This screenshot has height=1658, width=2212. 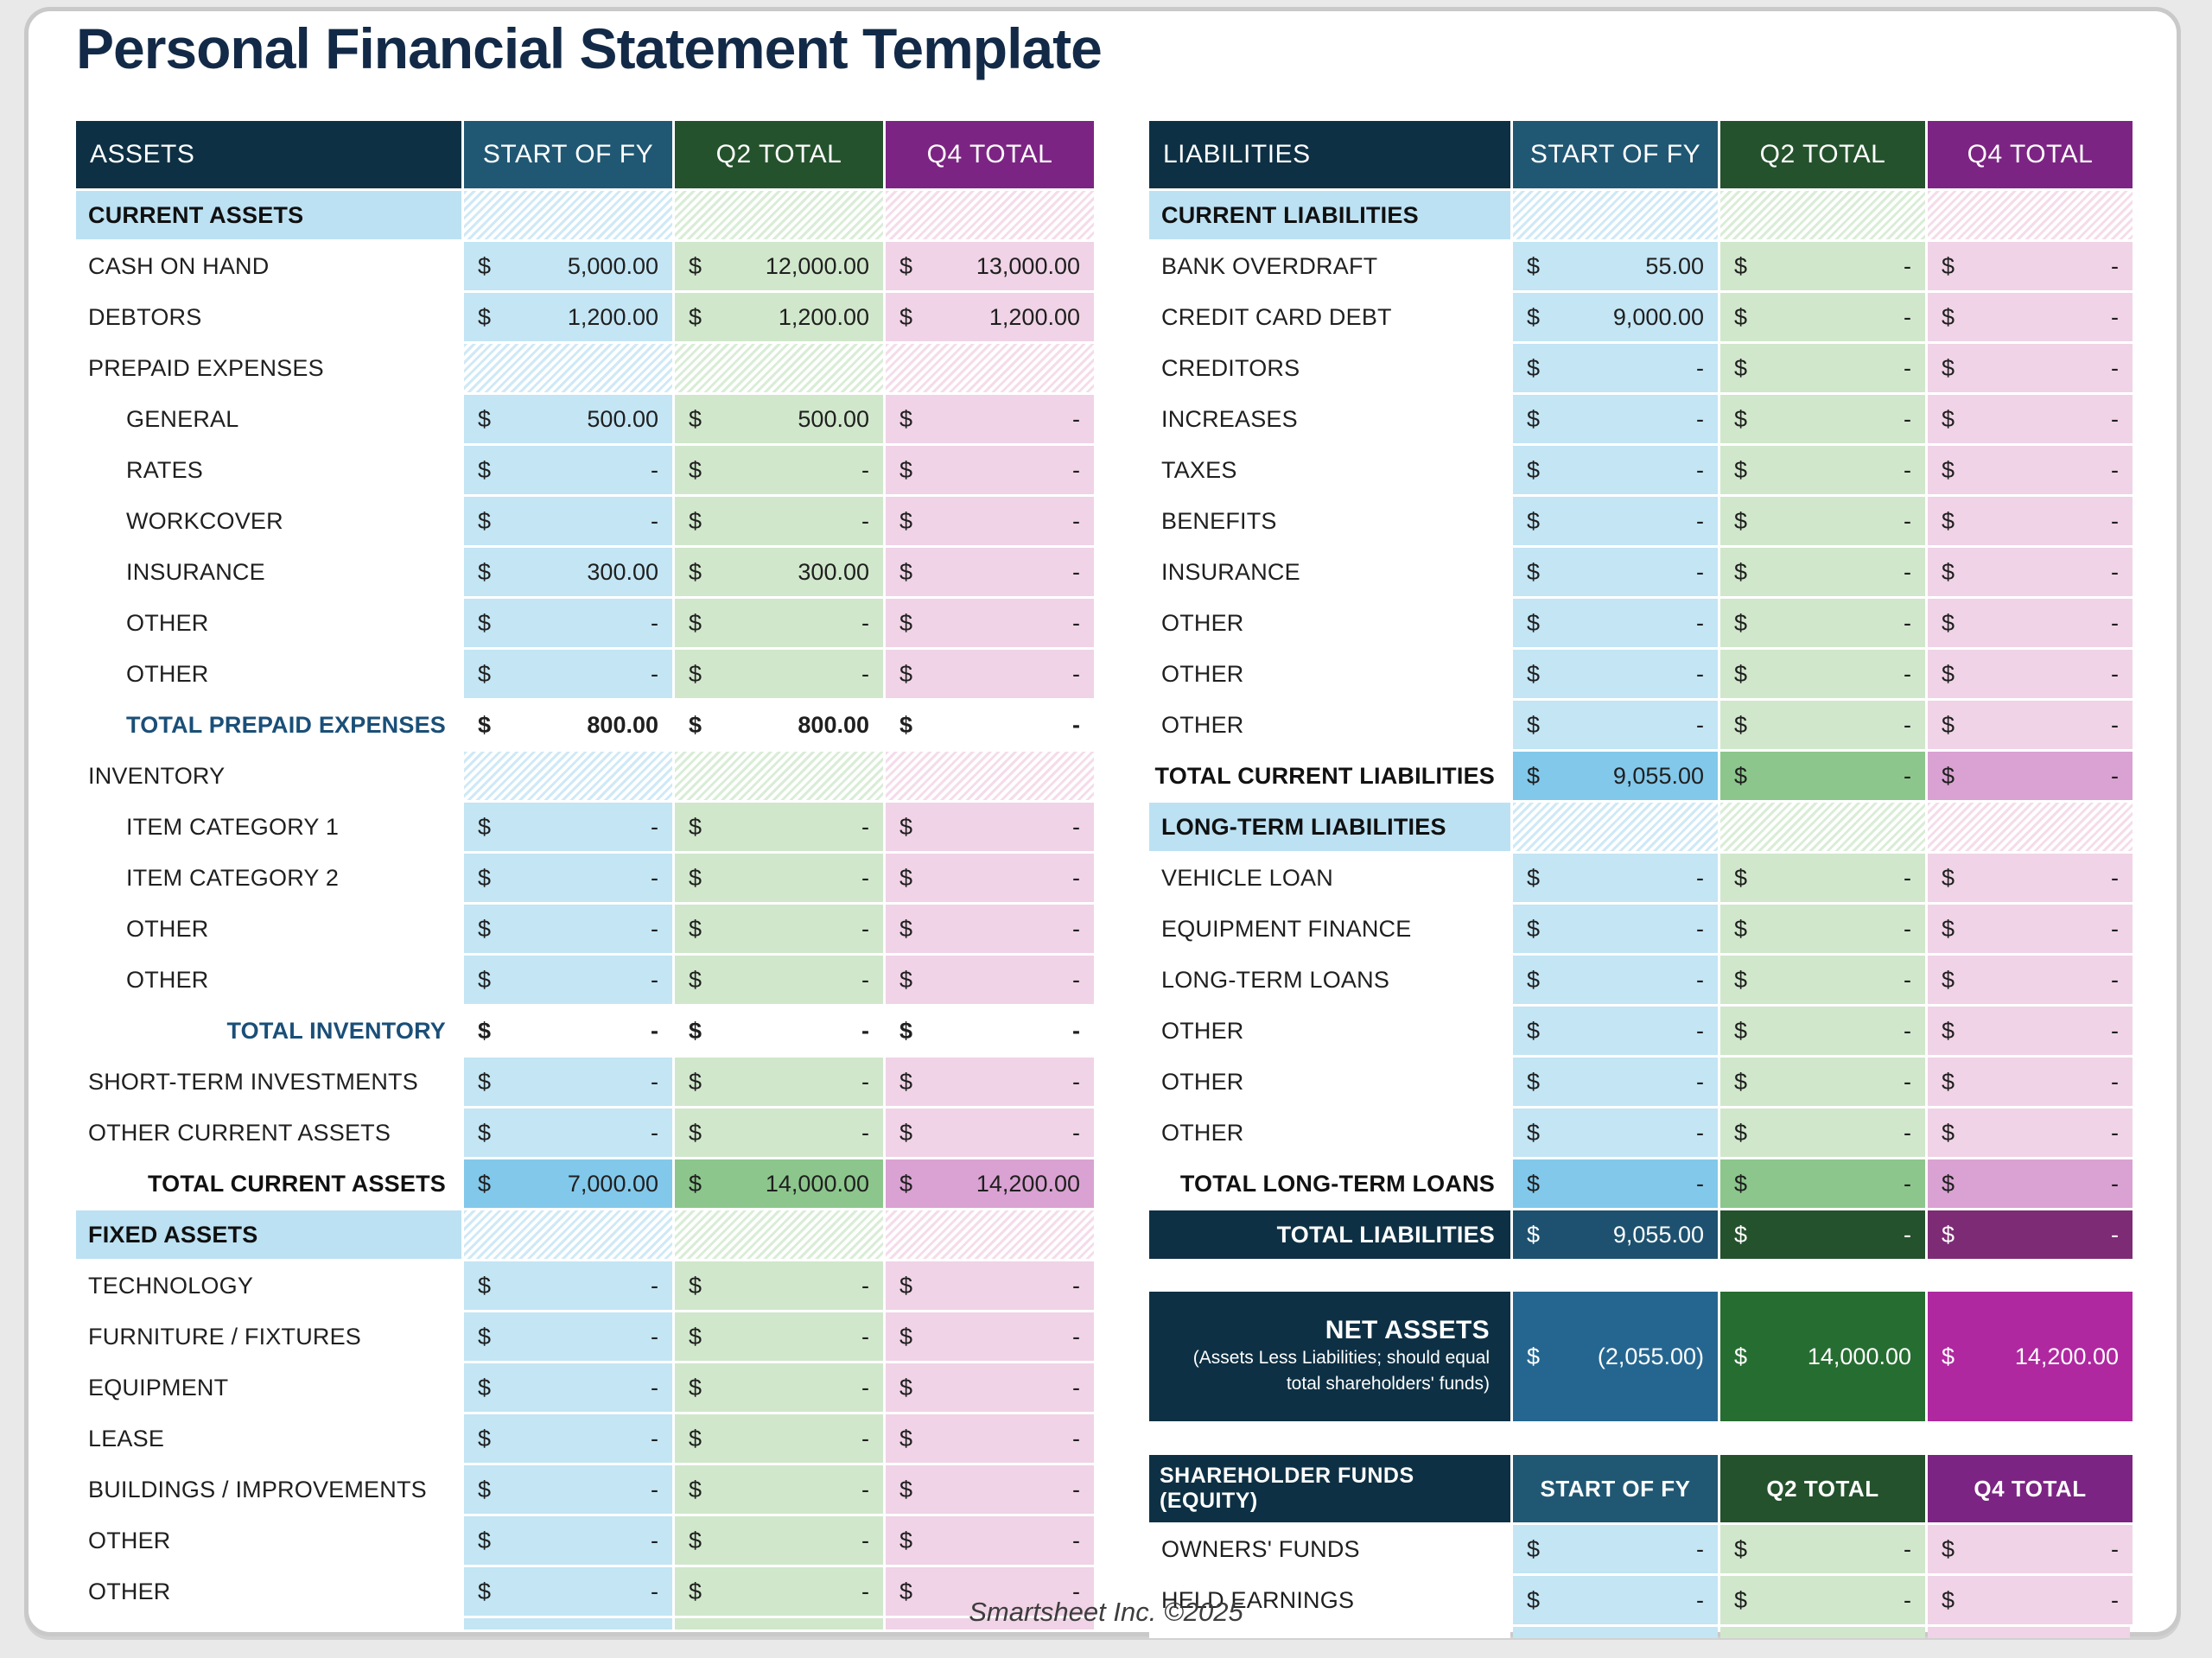 What do you see at coordinates (1329, 776) in the screenshot?
I see `row-label: TOTAL CURRENT LIABILITIES` at bounding box center [1329, 776].